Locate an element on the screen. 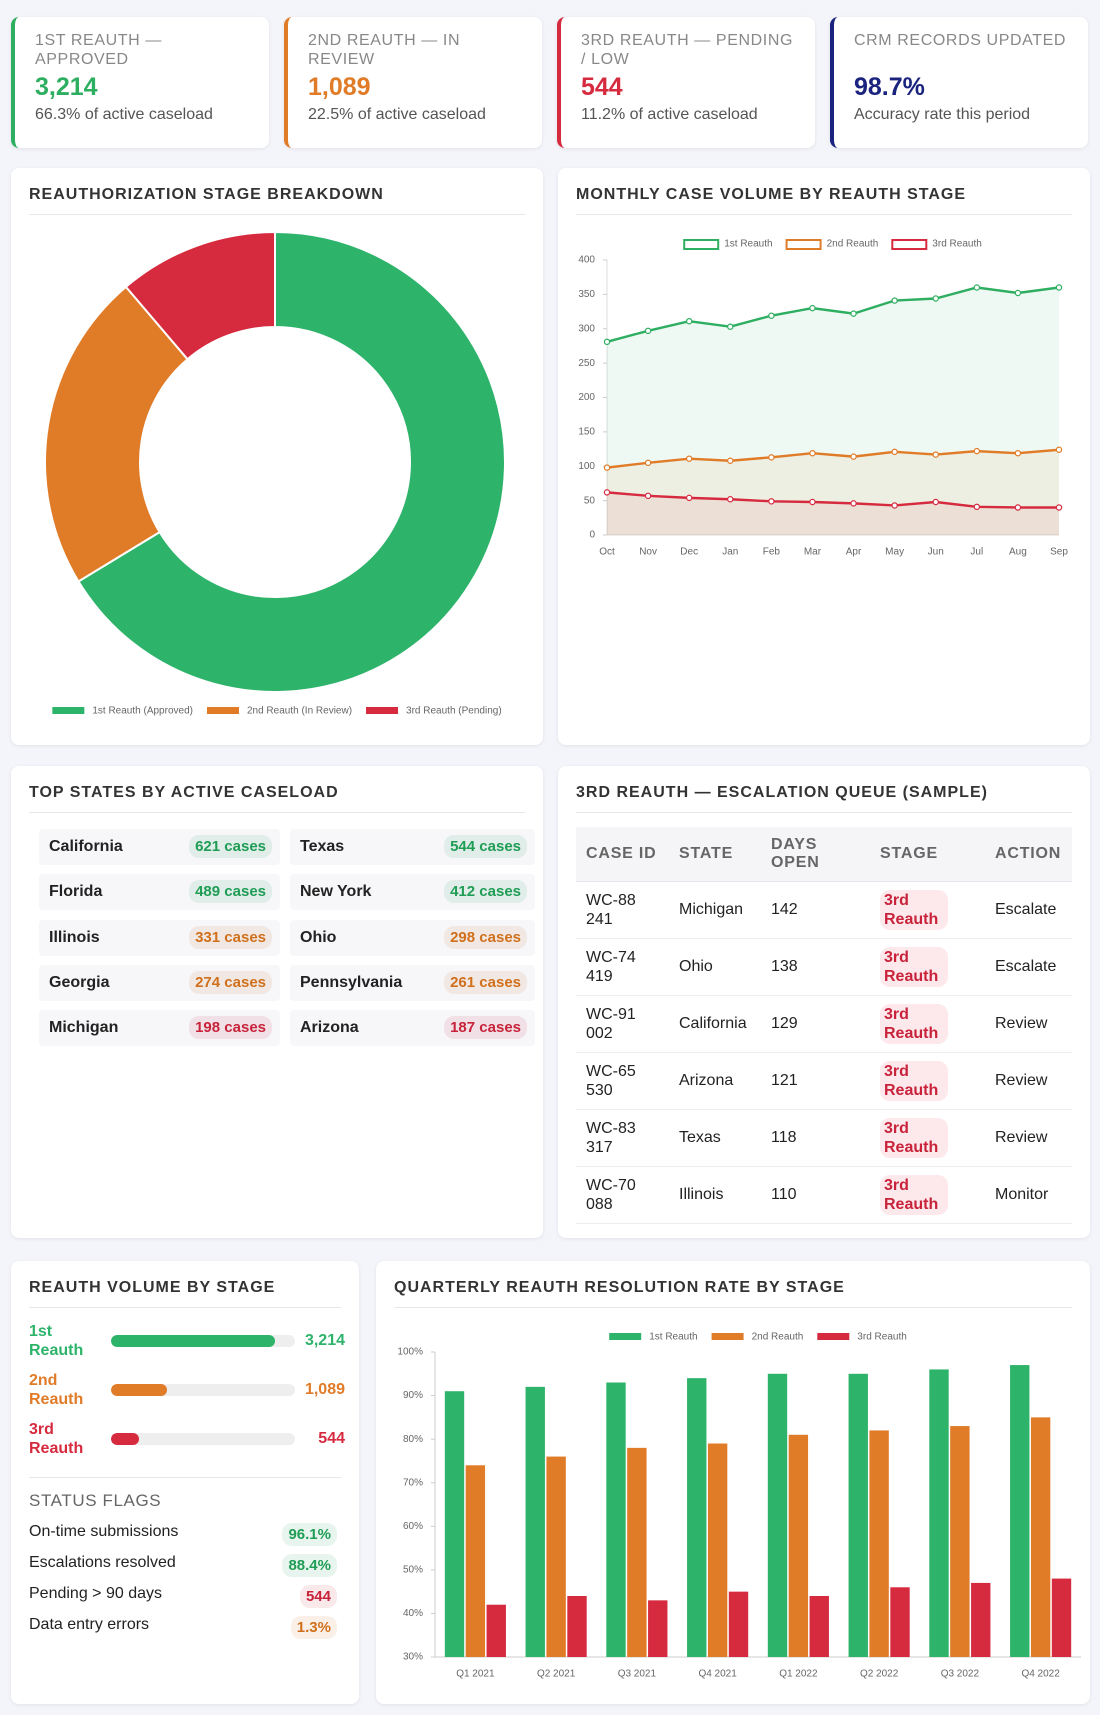  stage-label: 1st Reauth is located at coordinates (56, 1341).